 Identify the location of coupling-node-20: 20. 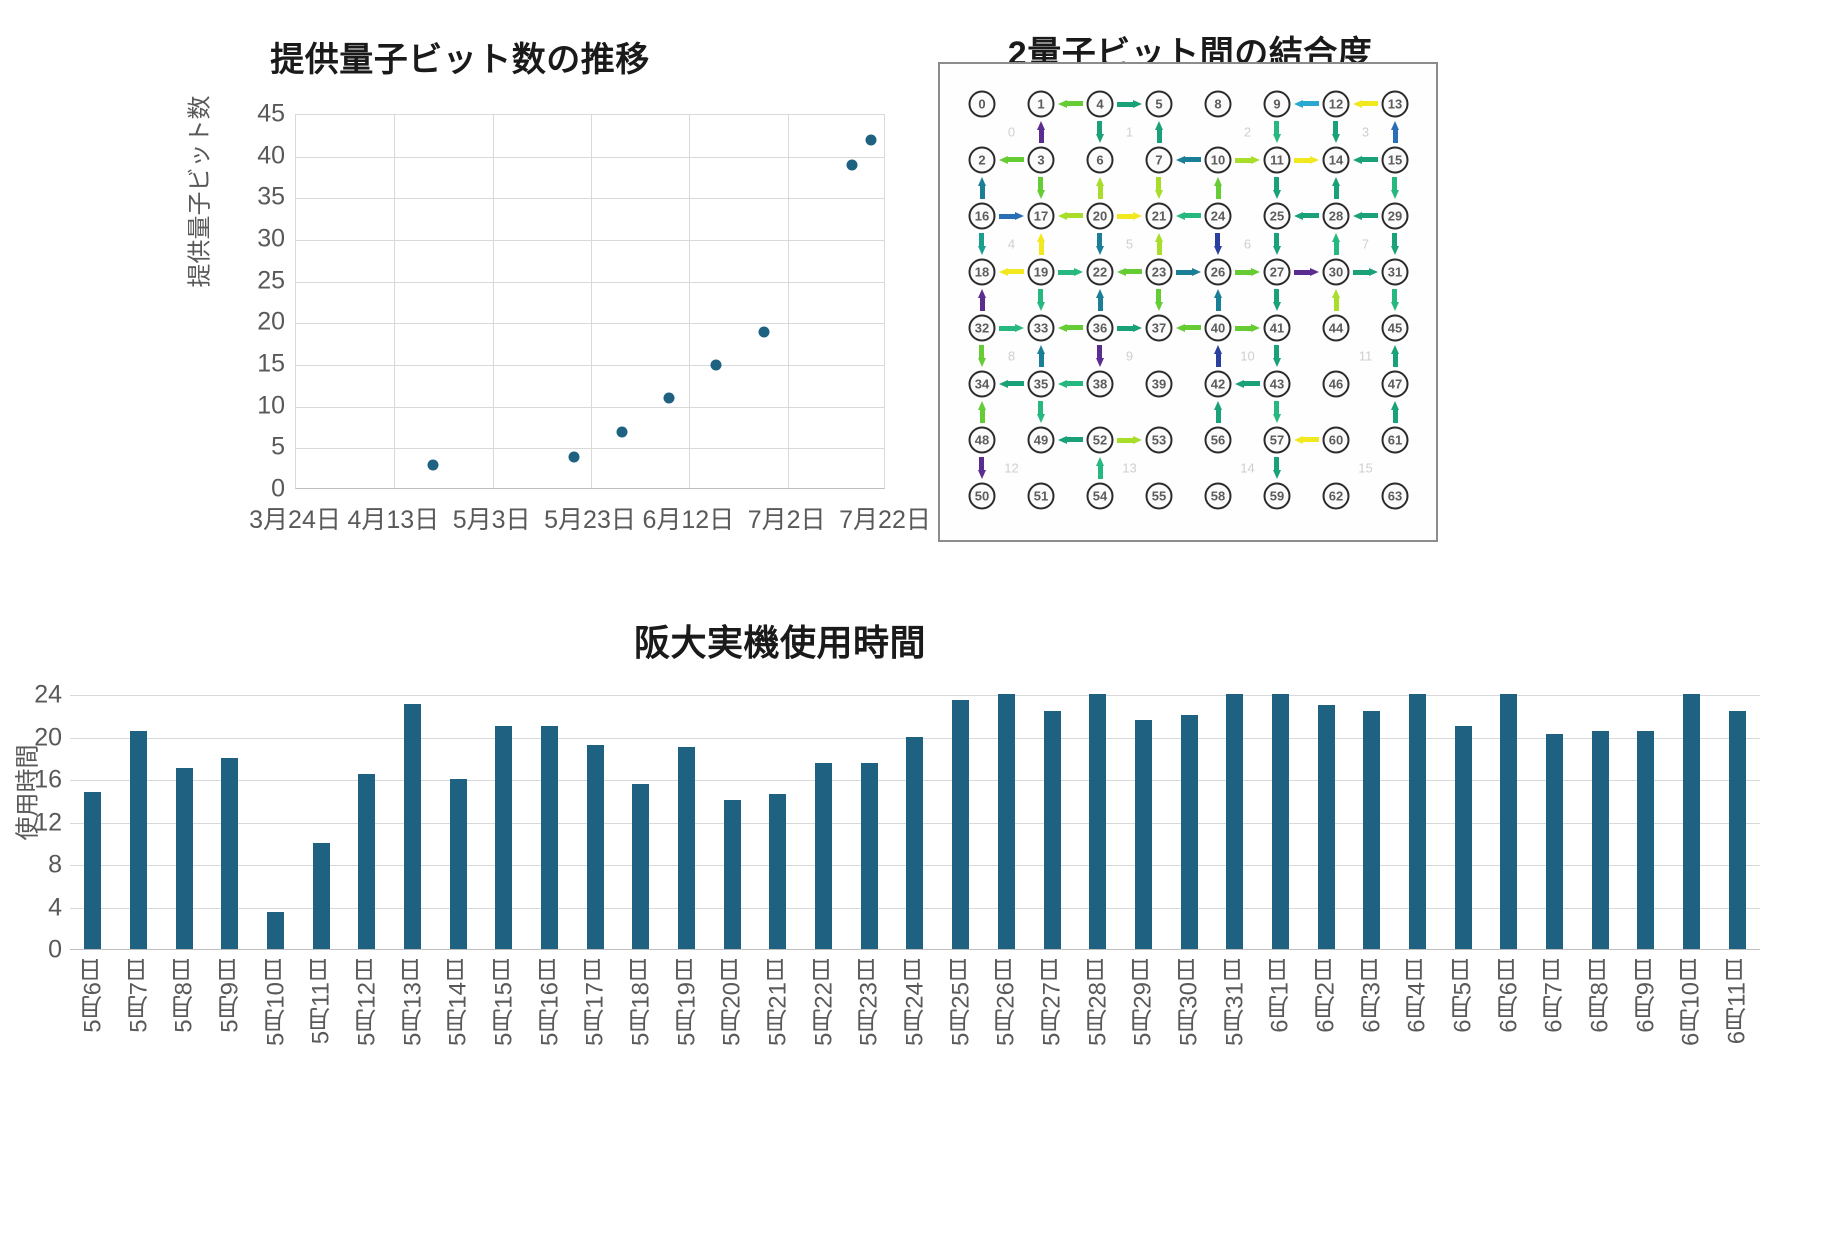
(1100, 216).